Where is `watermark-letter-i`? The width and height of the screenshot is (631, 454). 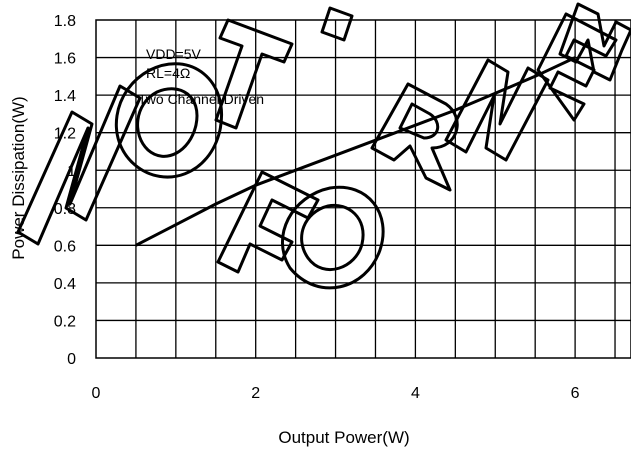
watermark-letter-i is located at coordinates (337, 24).